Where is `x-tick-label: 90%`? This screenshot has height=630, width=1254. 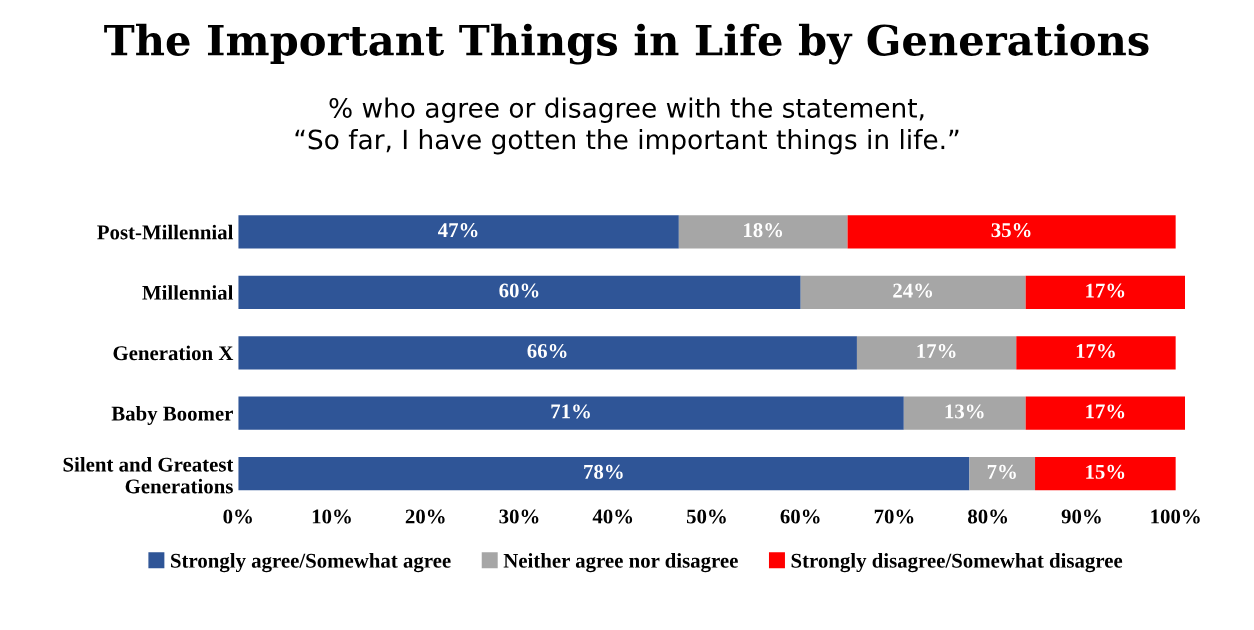
x-tick-label: 90% is located at coordinates (1081, 516).